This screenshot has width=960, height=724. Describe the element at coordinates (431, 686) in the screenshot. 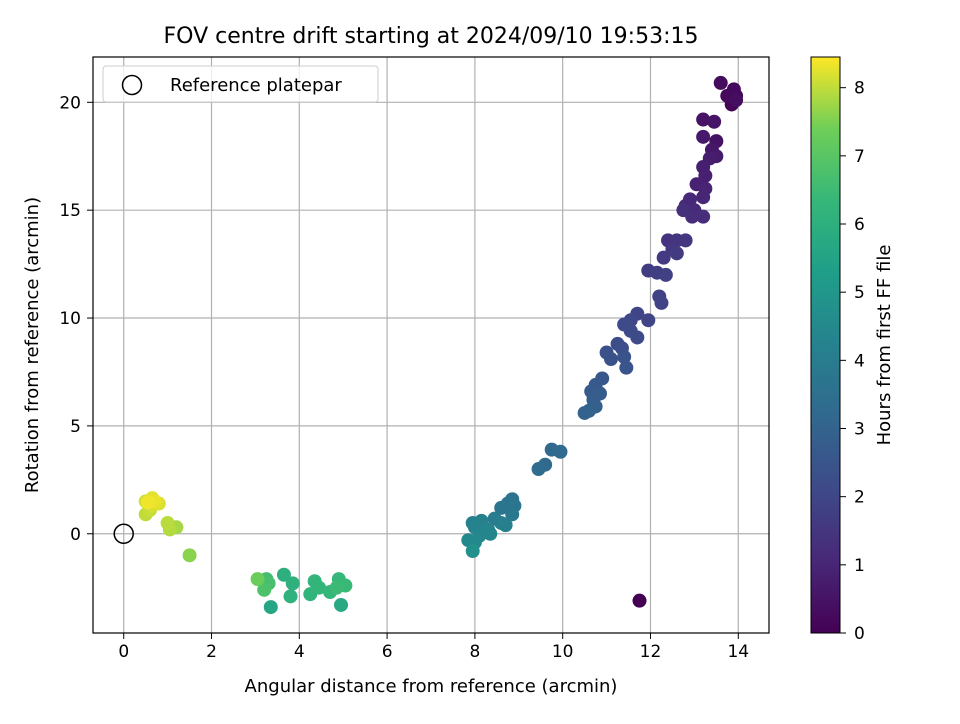

I see `x-axis-label: Angular distance from reference (arcmin)` at that location.